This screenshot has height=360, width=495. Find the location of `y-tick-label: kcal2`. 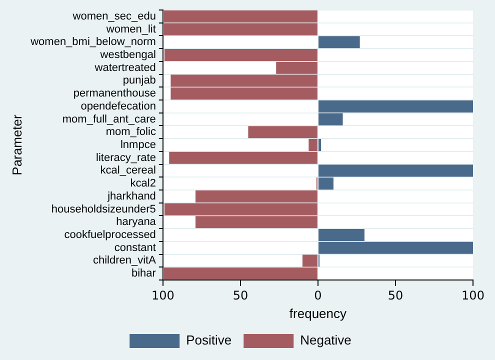

y-tick-label: kcal2 is located at coordinates (143, 184).